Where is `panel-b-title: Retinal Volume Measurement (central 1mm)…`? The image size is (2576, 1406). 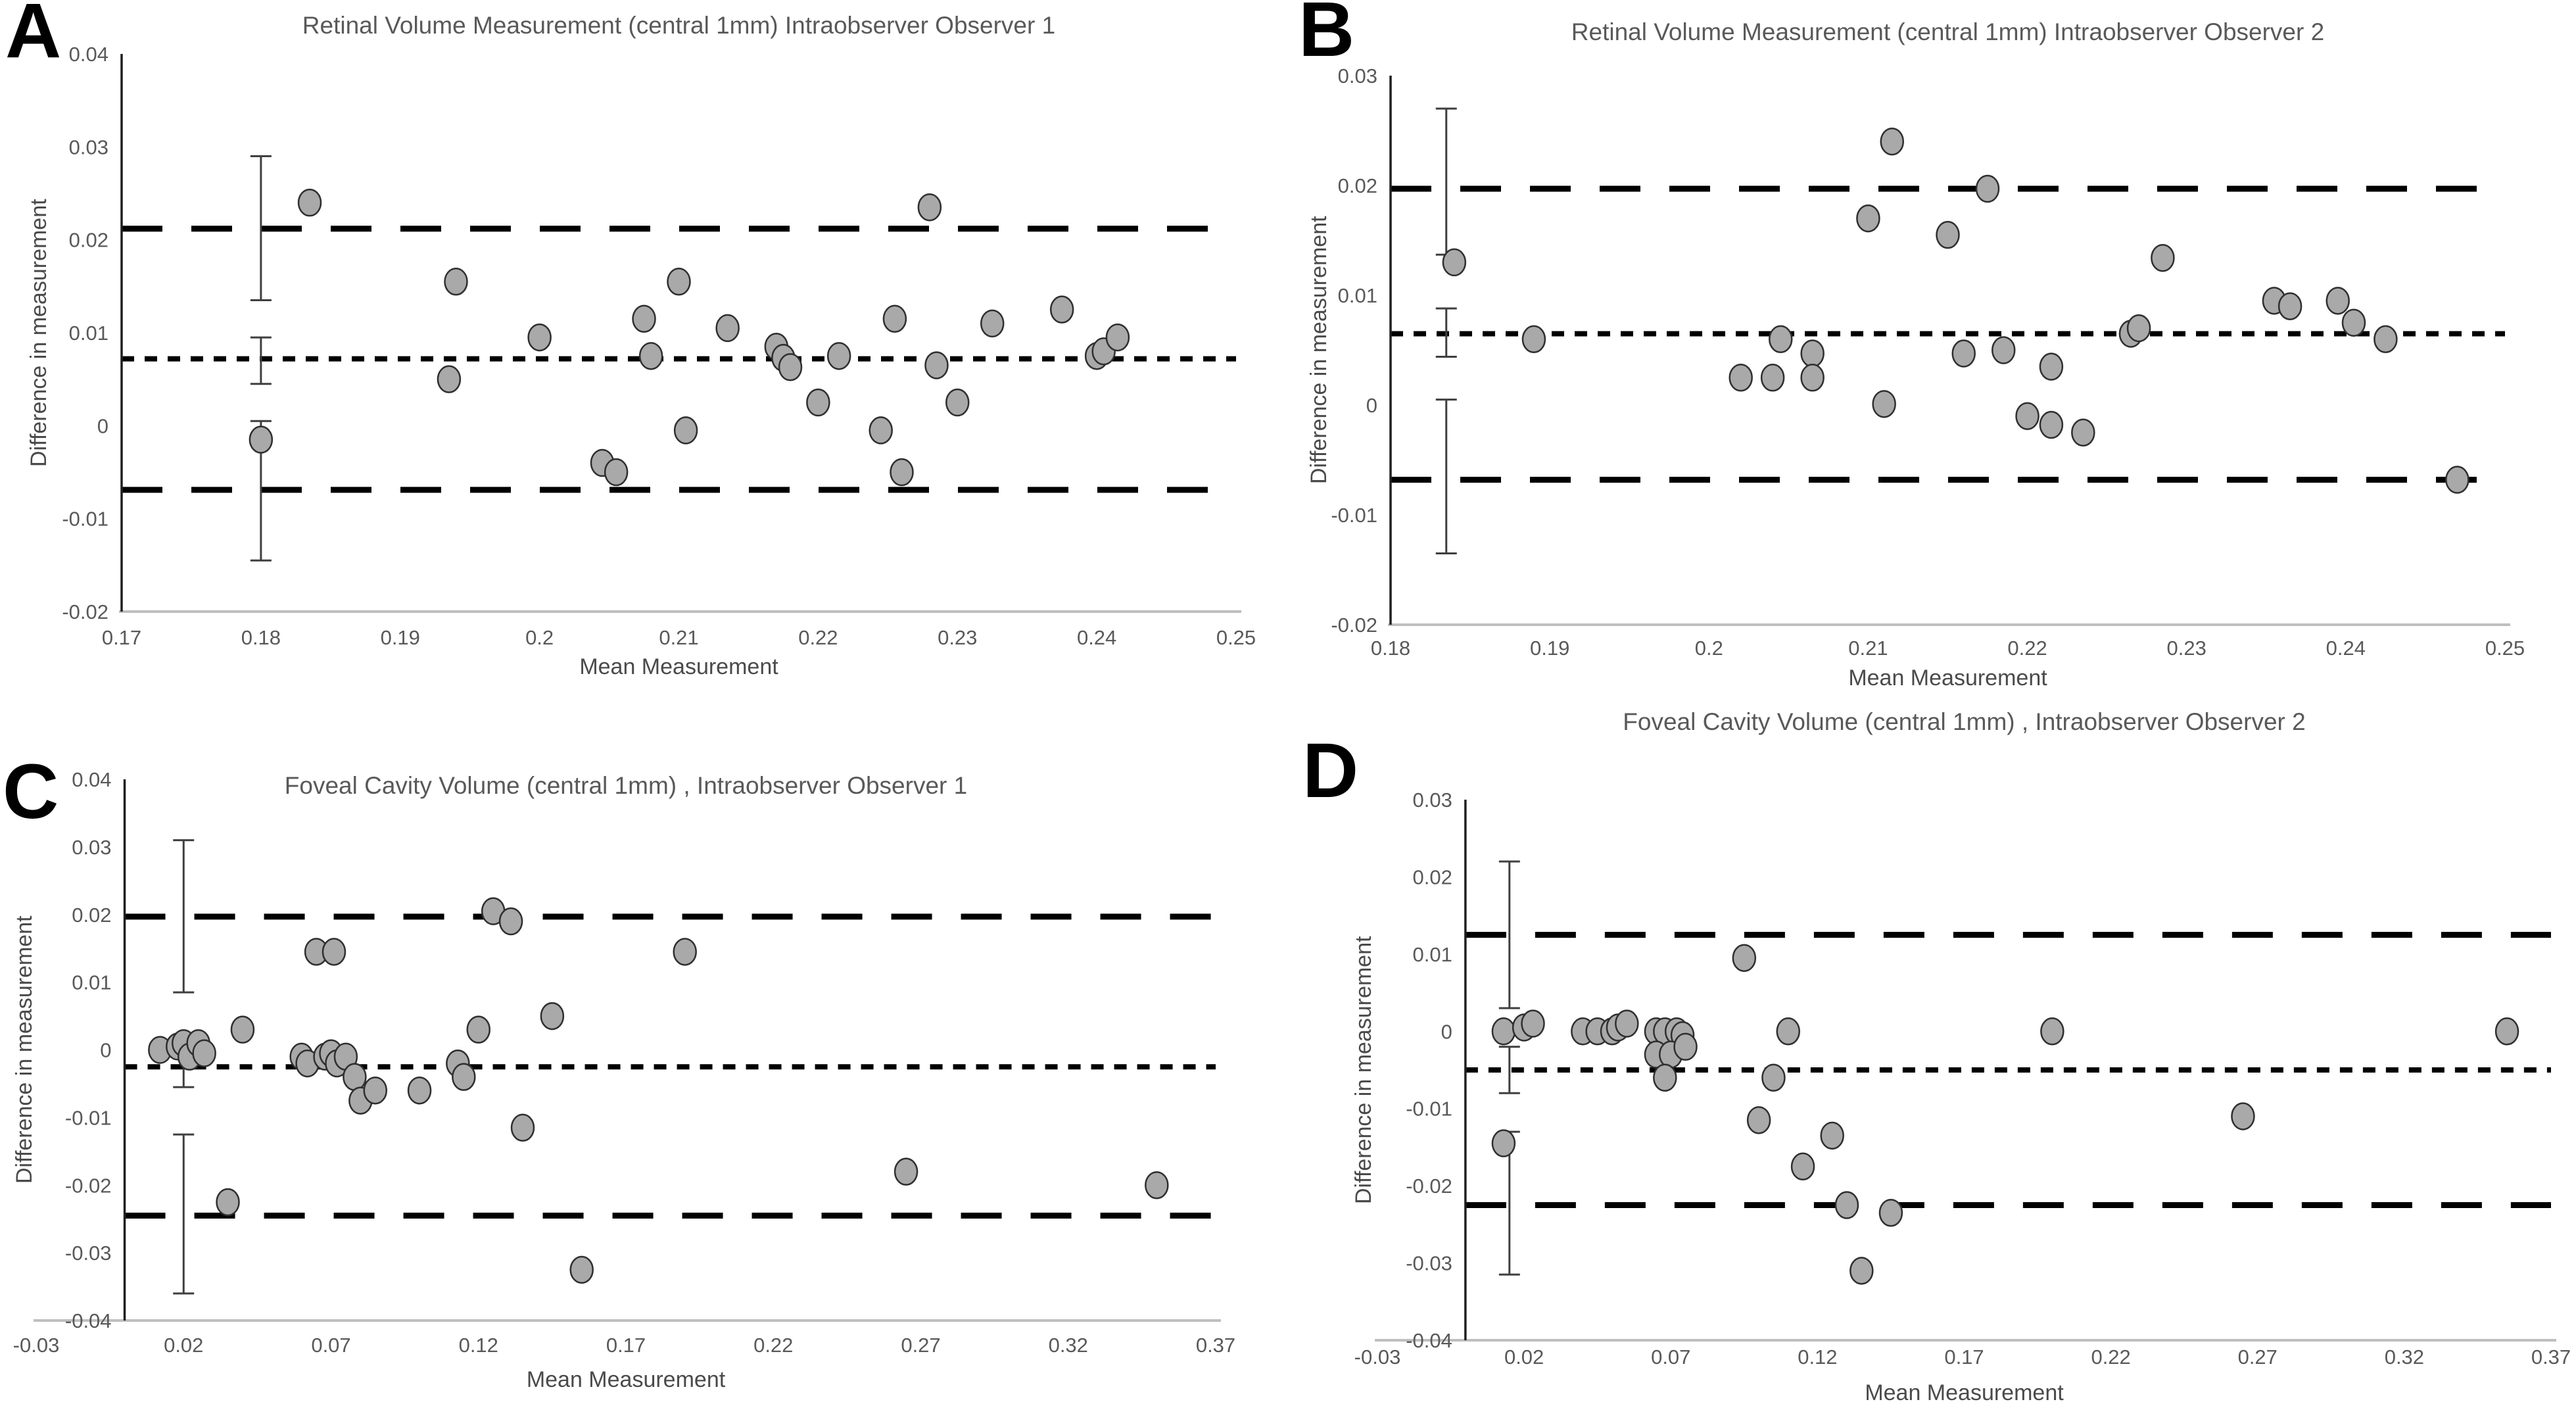
panel-b-title: Retinal Volume Measurement (central 1mm)… is located at coordinates (1948, 32).